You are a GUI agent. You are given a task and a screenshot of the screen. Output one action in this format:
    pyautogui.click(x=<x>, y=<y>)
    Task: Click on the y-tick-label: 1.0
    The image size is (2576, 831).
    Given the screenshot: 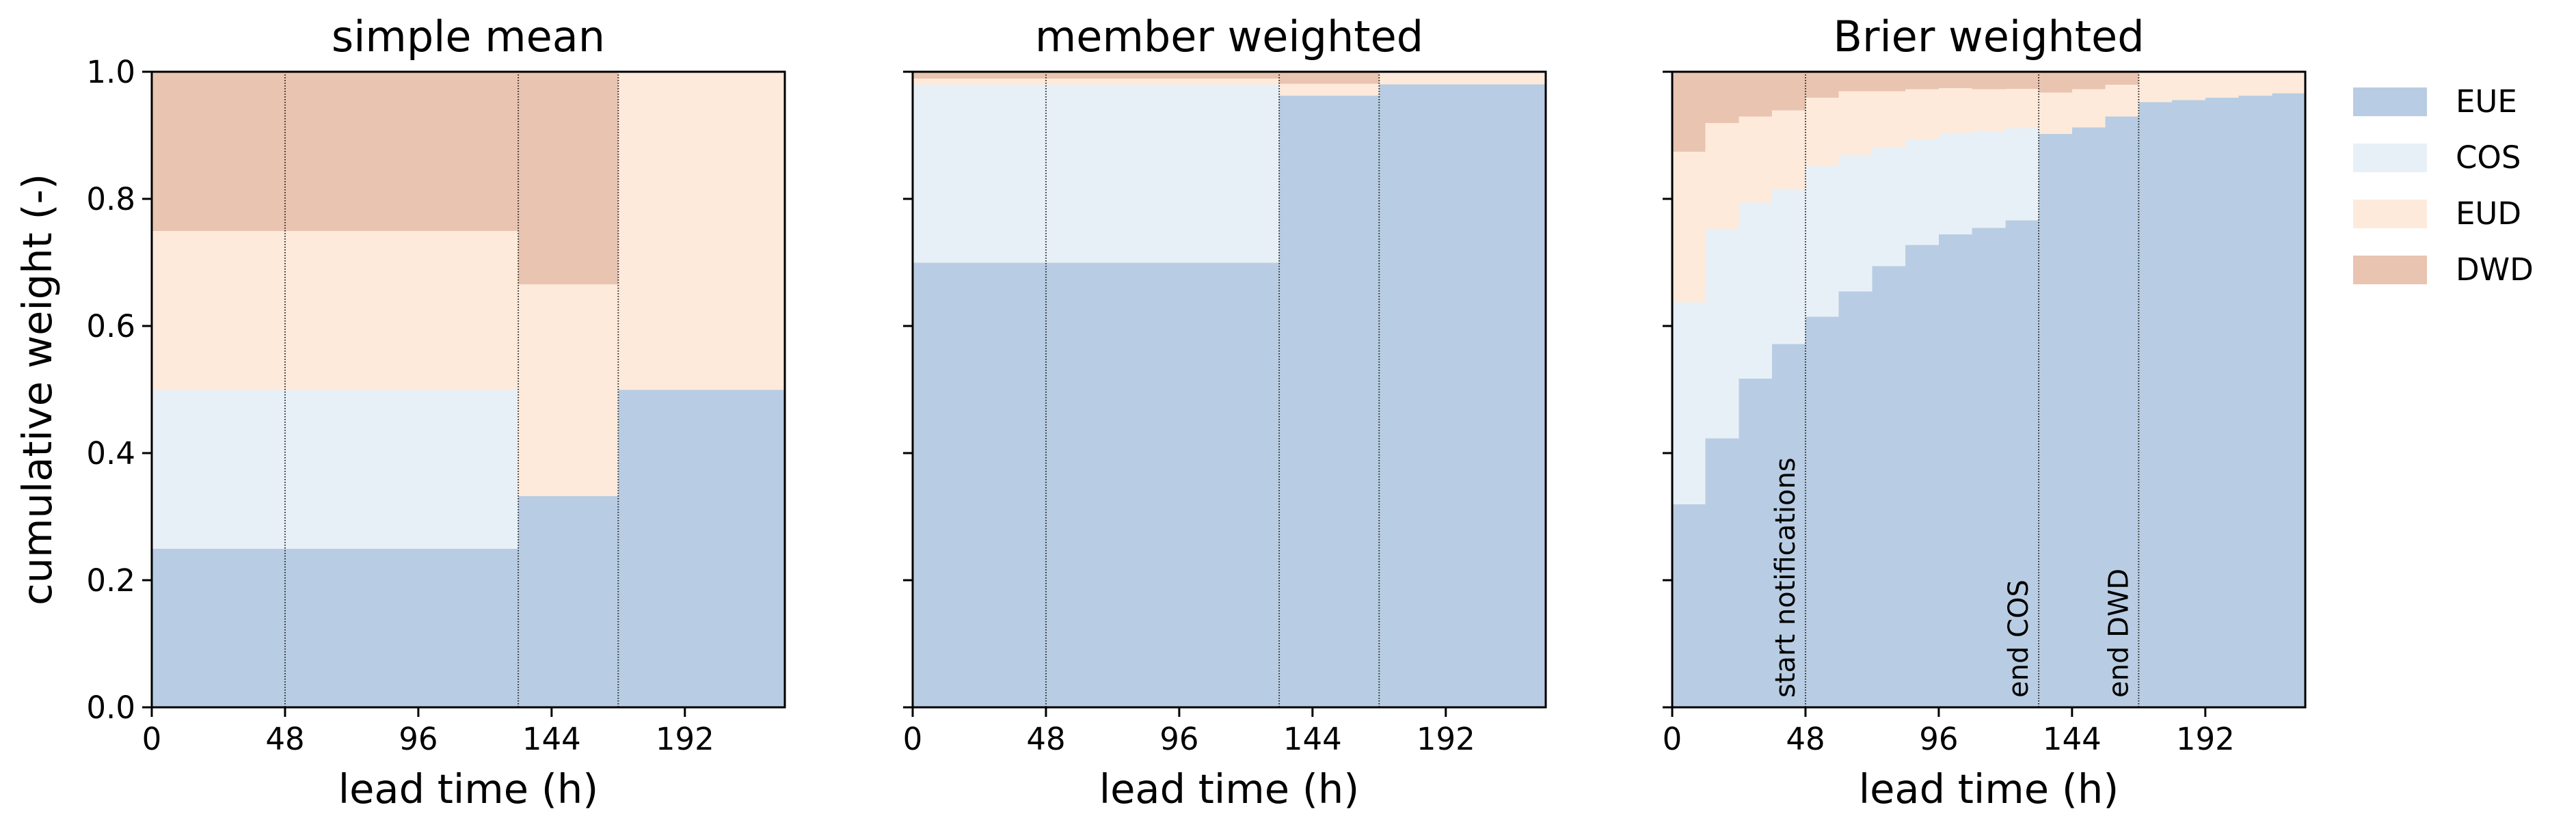 What is the action you would take?
    pyautogui.click(x=110, y=72)
    